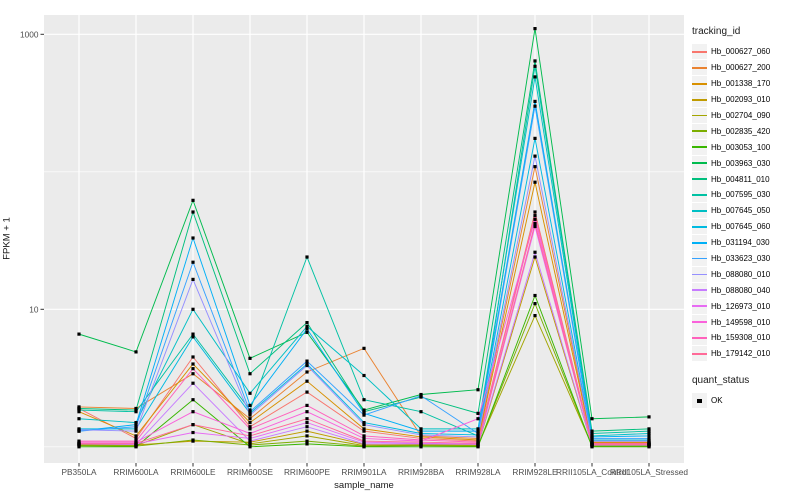 Image resolution: width=800 pixels, height=500 pixels. Describe the element at coordinates (741, 322) in the screenshot. I see `legend-item-label: Hb_149598_010` at that location.